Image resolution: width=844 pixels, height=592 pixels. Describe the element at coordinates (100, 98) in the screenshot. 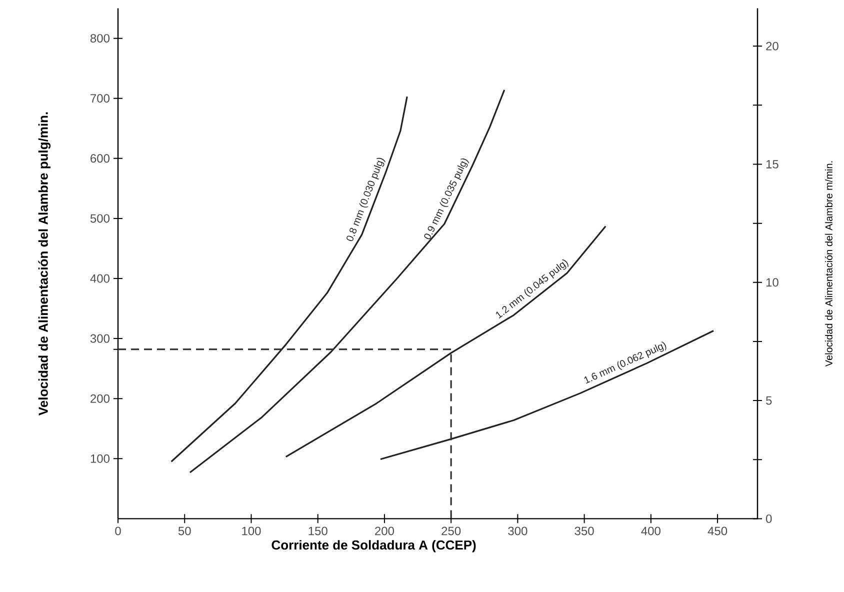

I see `y-tick-label: 700` at that location.